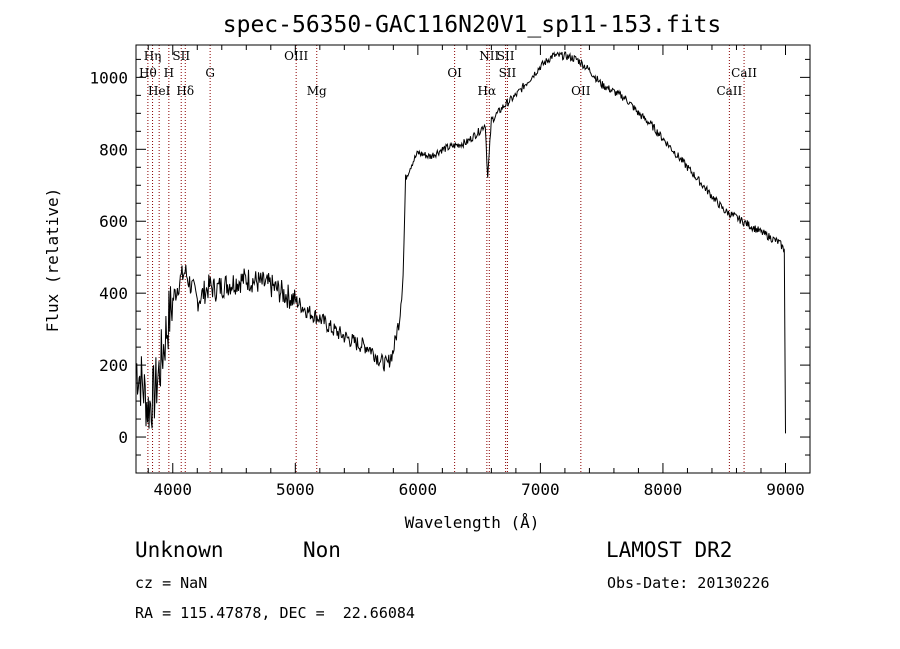 The width and height of the screenshot is (900, 649). Describe the element at coordinates (113, 365) in the screenshot. I see `y-tick-label: 200` at that location.